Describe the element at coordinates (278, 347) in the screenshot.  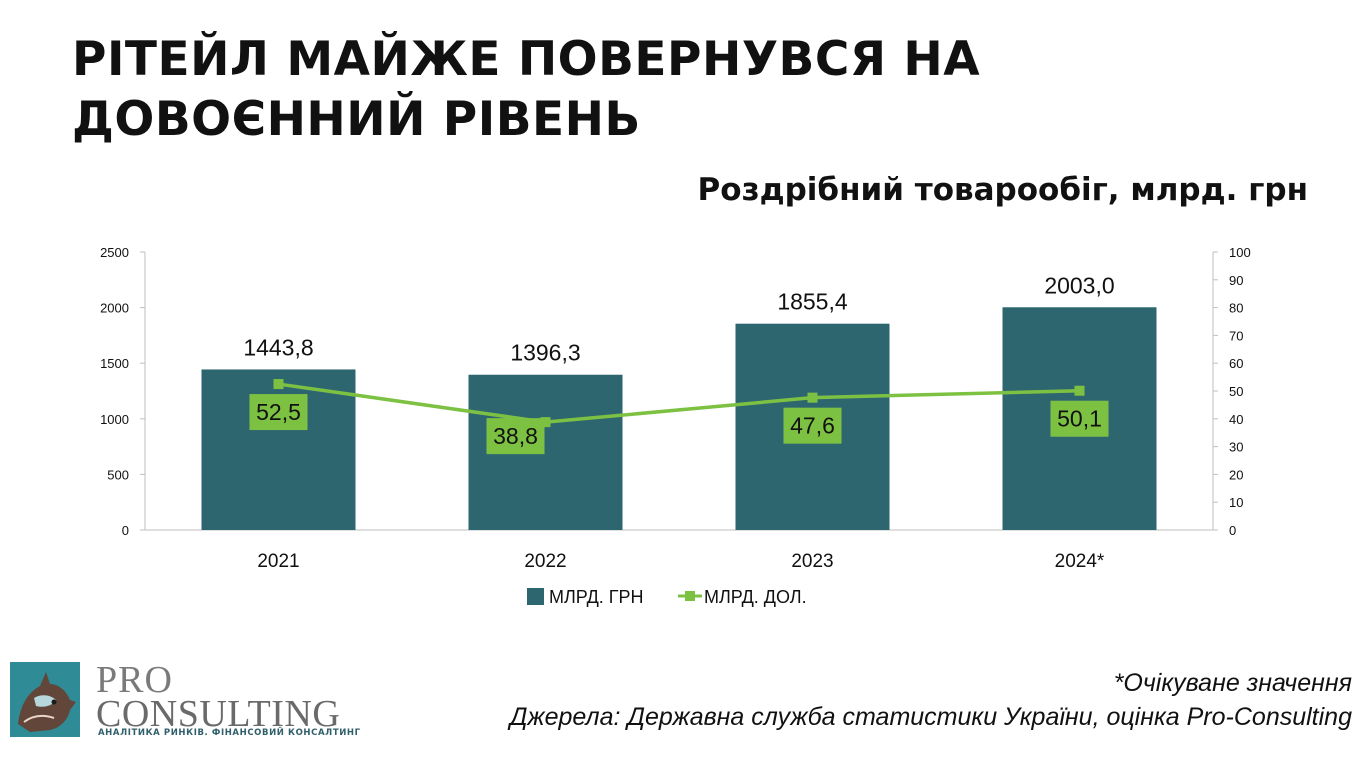
I see `bar-value-label: 1443,8` at that location.